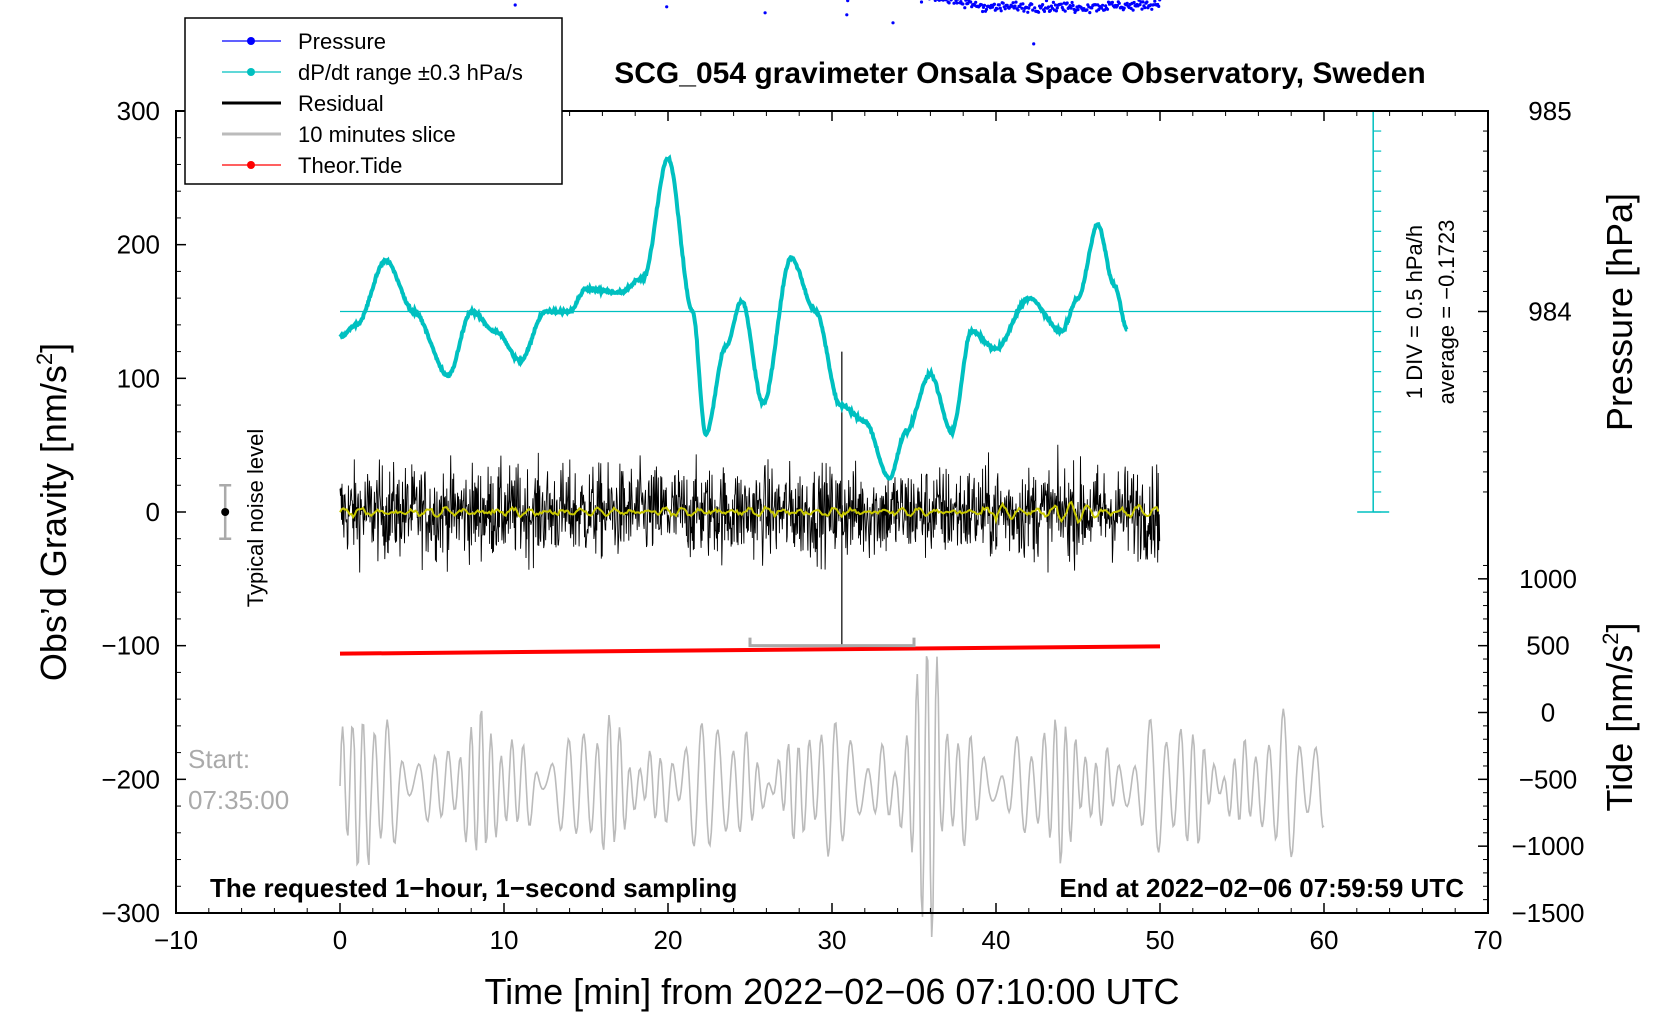 The height and width of the screenshot is (1020, 1676). What do you see at coordinates (138, 111) in the screenshot?
I see `y-tick-label: 300` at bounding box center [138, 111].